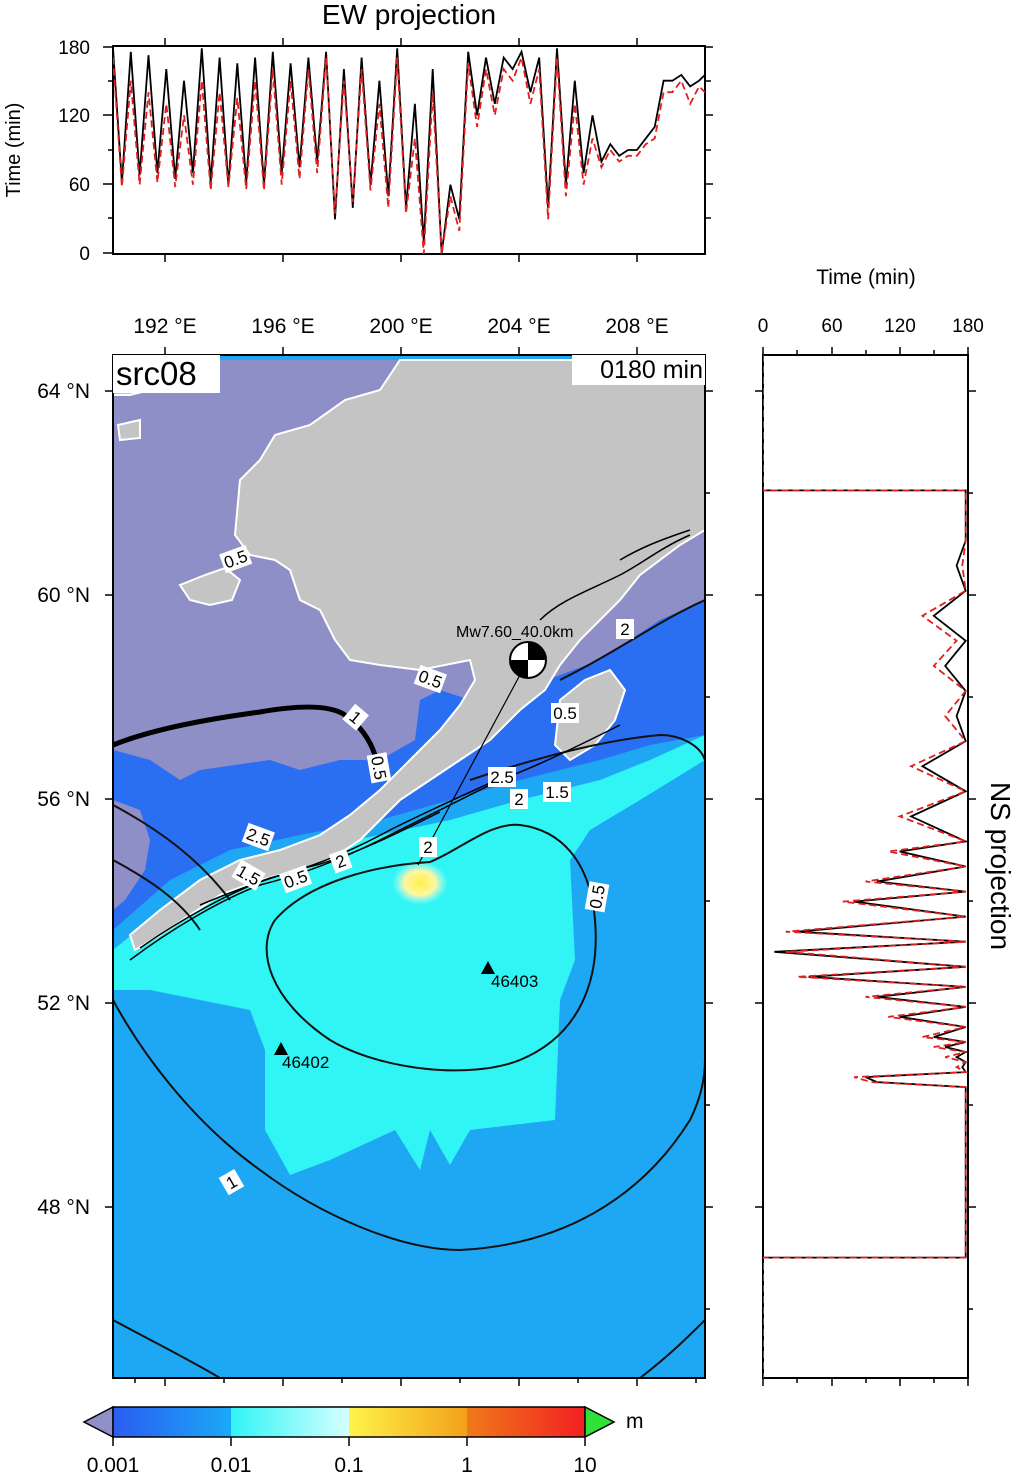  Describe the element at coordinates (305, 1062) in the screenshot. I see `station-label: 46402` at that location.